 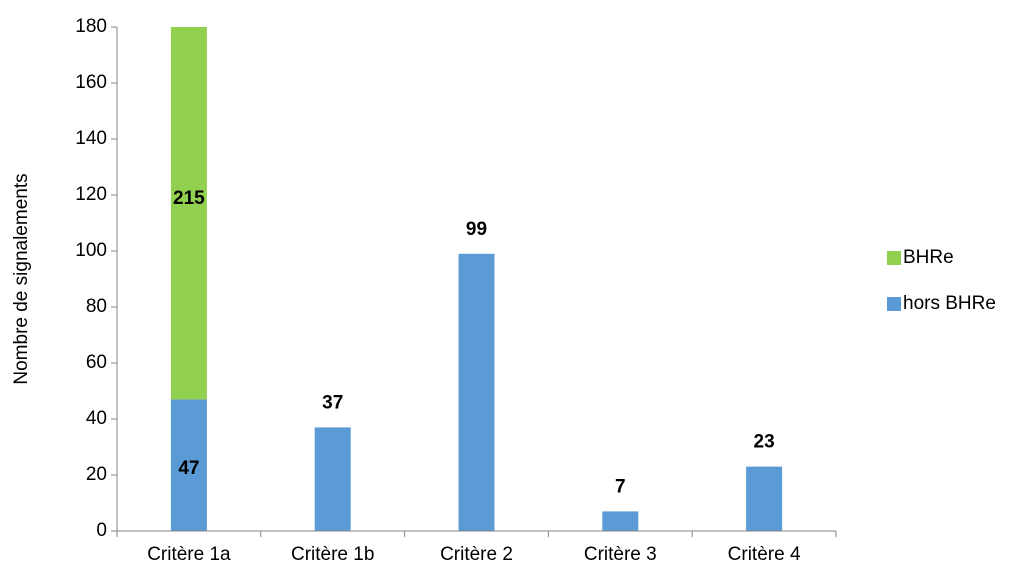 What do you see at coordinates (189, 198) in the screenshot?
I see `data-label: 215` at bounding box center [189, 198].